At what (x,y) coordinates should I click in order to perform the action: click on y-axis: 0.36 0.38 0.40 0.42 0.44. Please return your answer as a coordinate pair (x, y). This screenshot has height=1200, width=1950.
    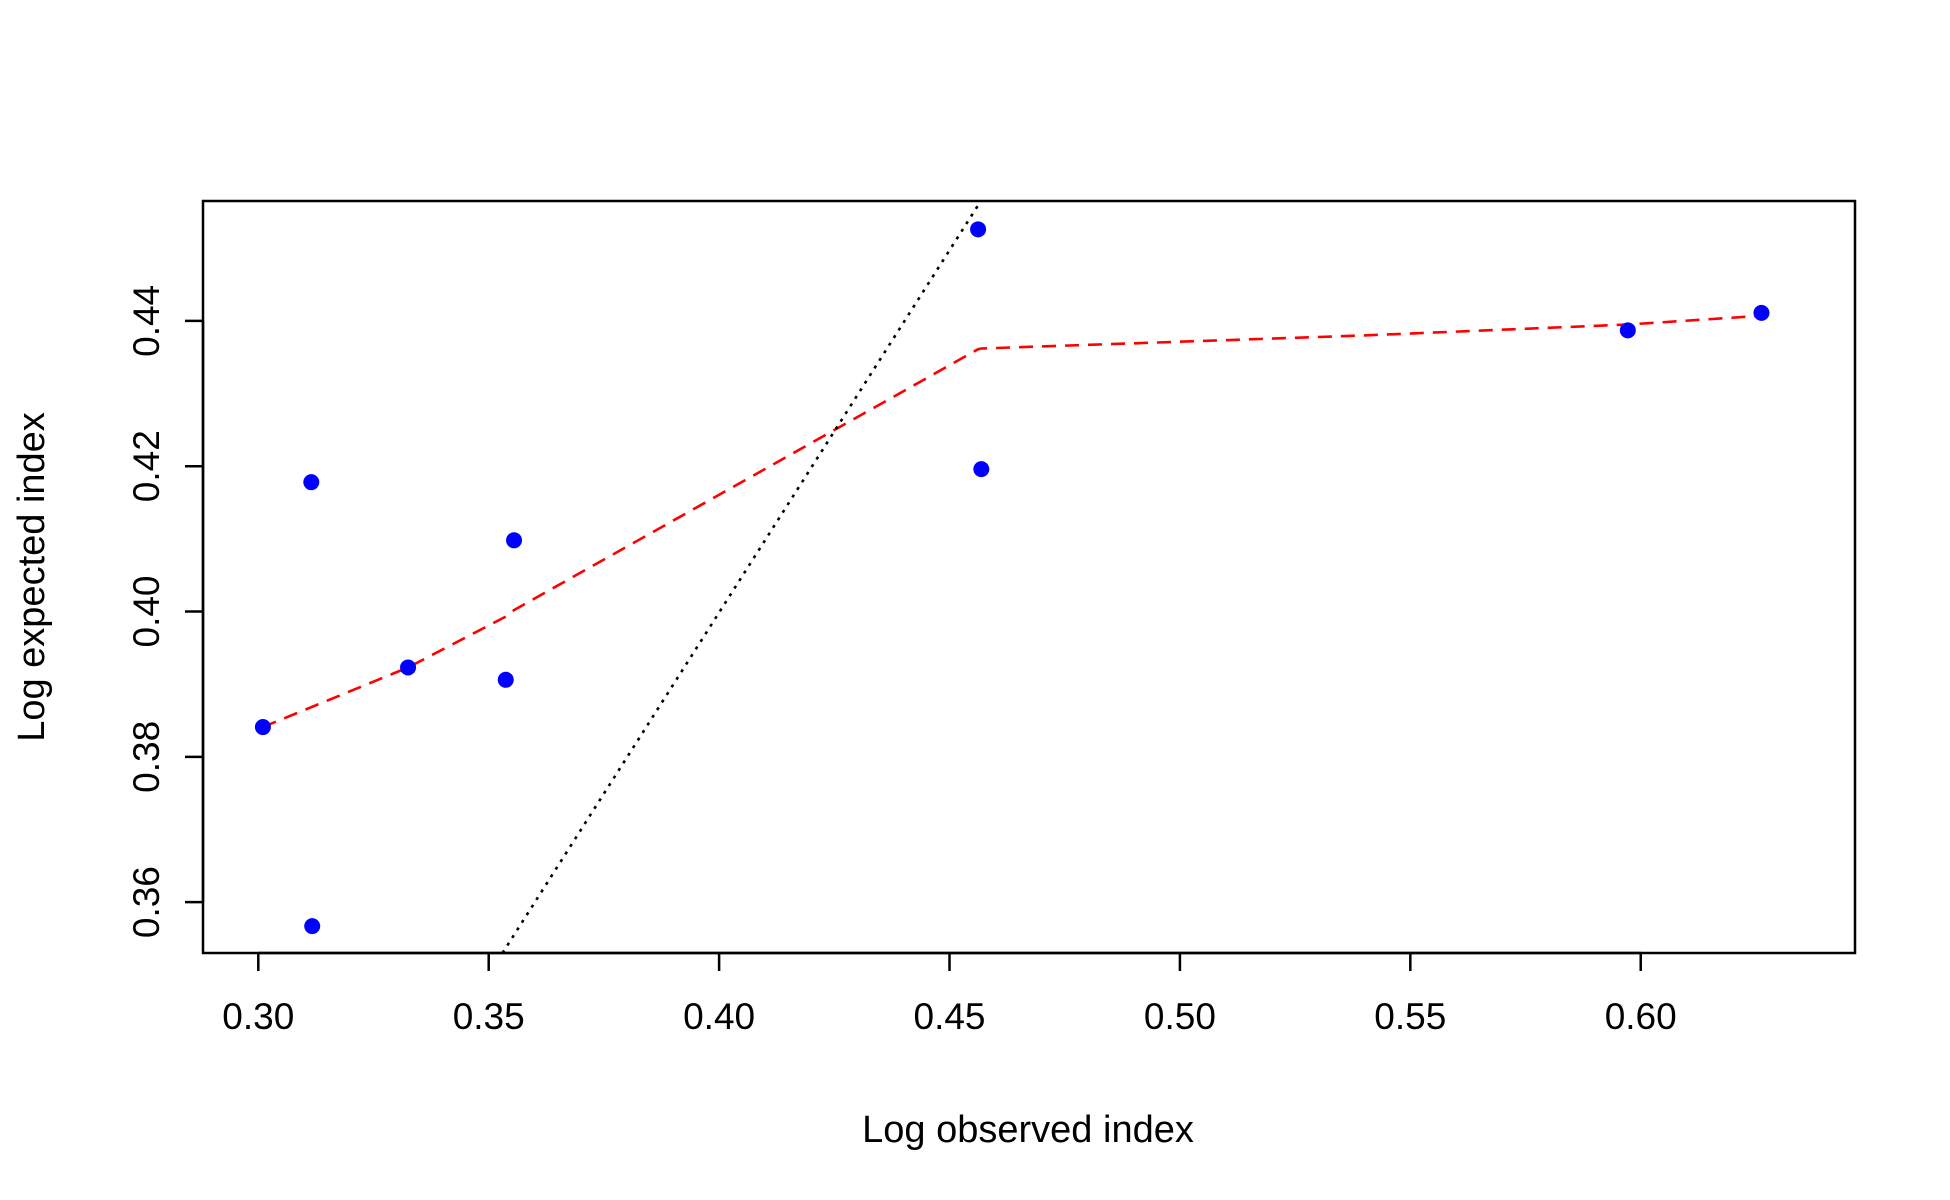
    Looking at the image, I should click on (165, 611).